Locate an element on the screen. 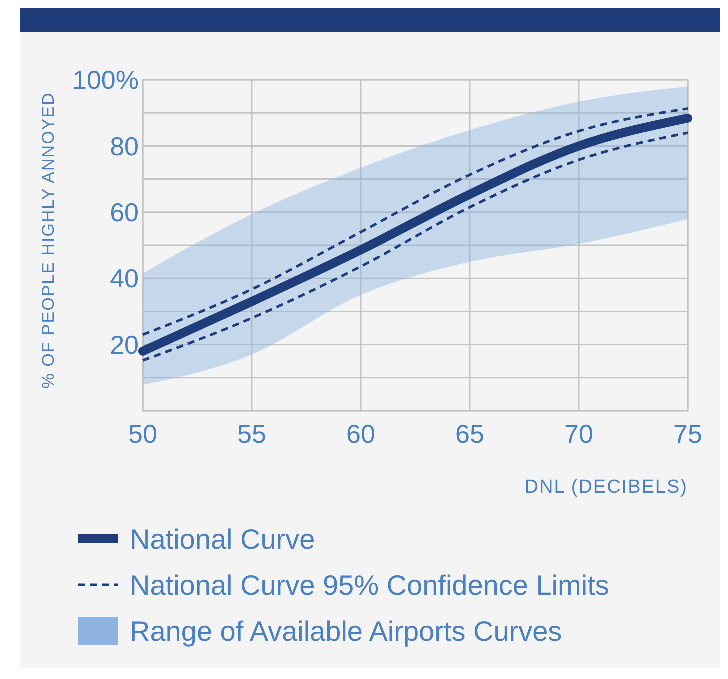  legend-label: National Curve 95% Confidence Limits is located at coordinates (370, 585).